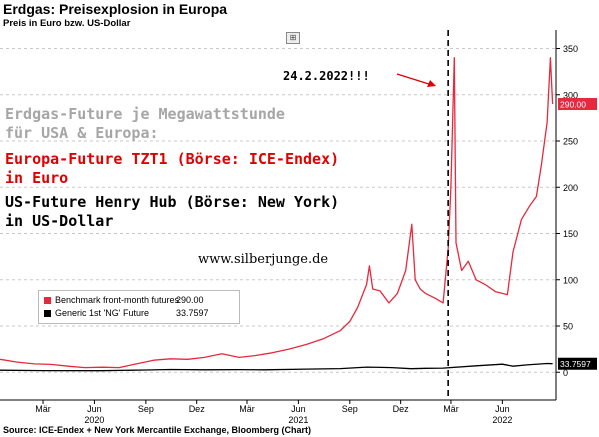 This screenshot has height=437, width=599. Describe the element at coordinates (326, 76) in the screenshot. I see `annotation-date: 24.2.2022!!!` at that location.